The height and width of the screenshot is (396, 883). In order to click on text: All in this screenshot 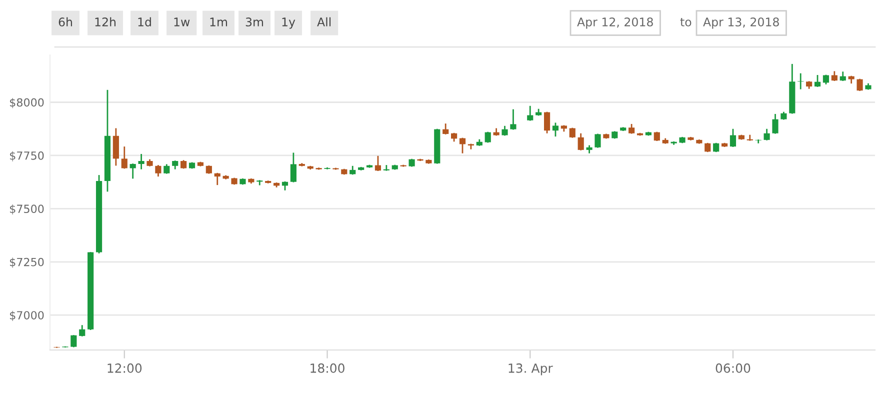, I will do `click(324, 21)`.